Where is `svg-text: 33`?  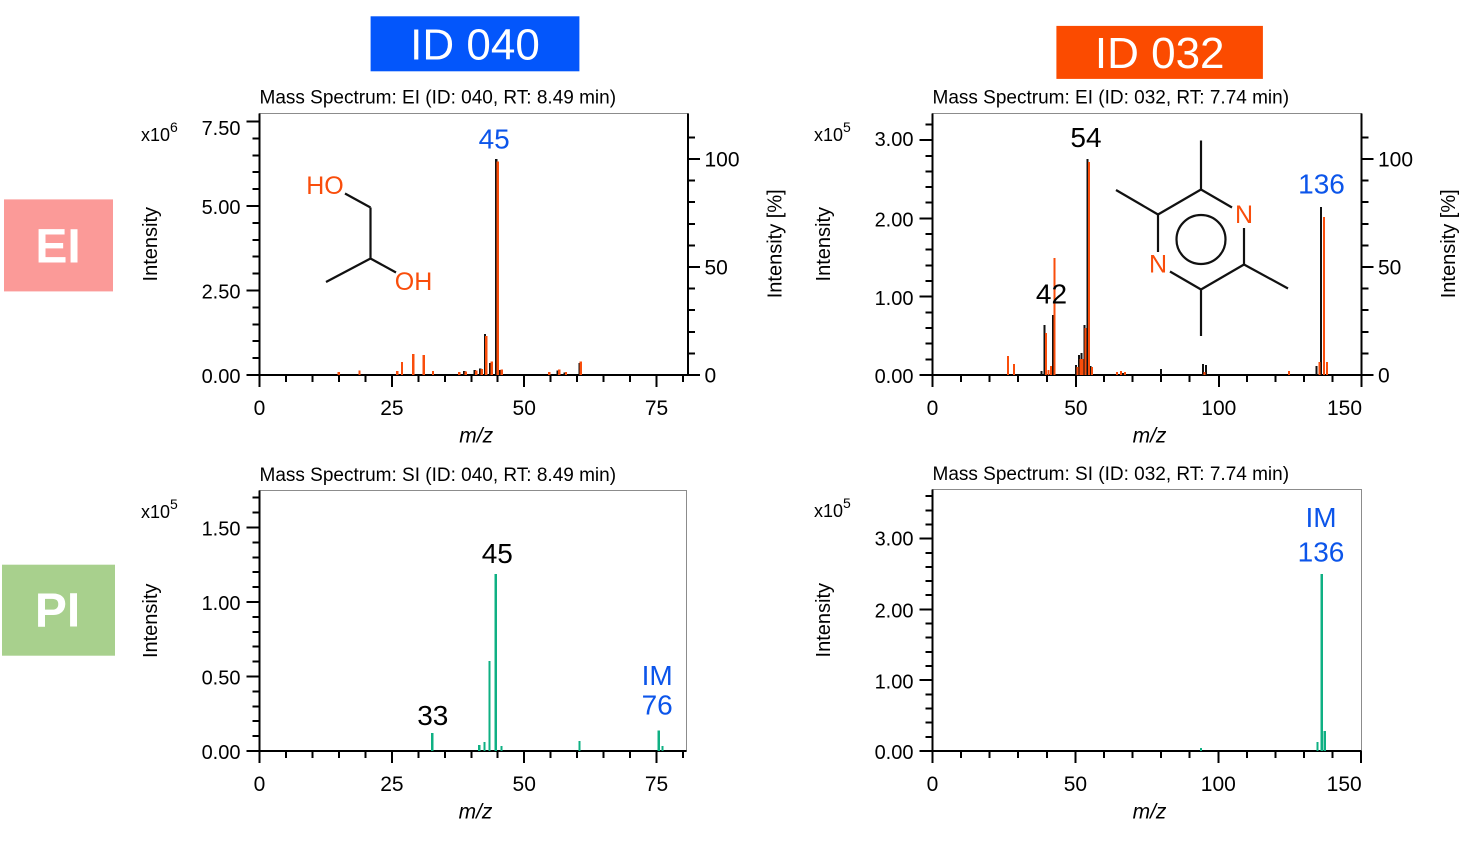 svg-text: 33 is located at coordinates (432, 715).